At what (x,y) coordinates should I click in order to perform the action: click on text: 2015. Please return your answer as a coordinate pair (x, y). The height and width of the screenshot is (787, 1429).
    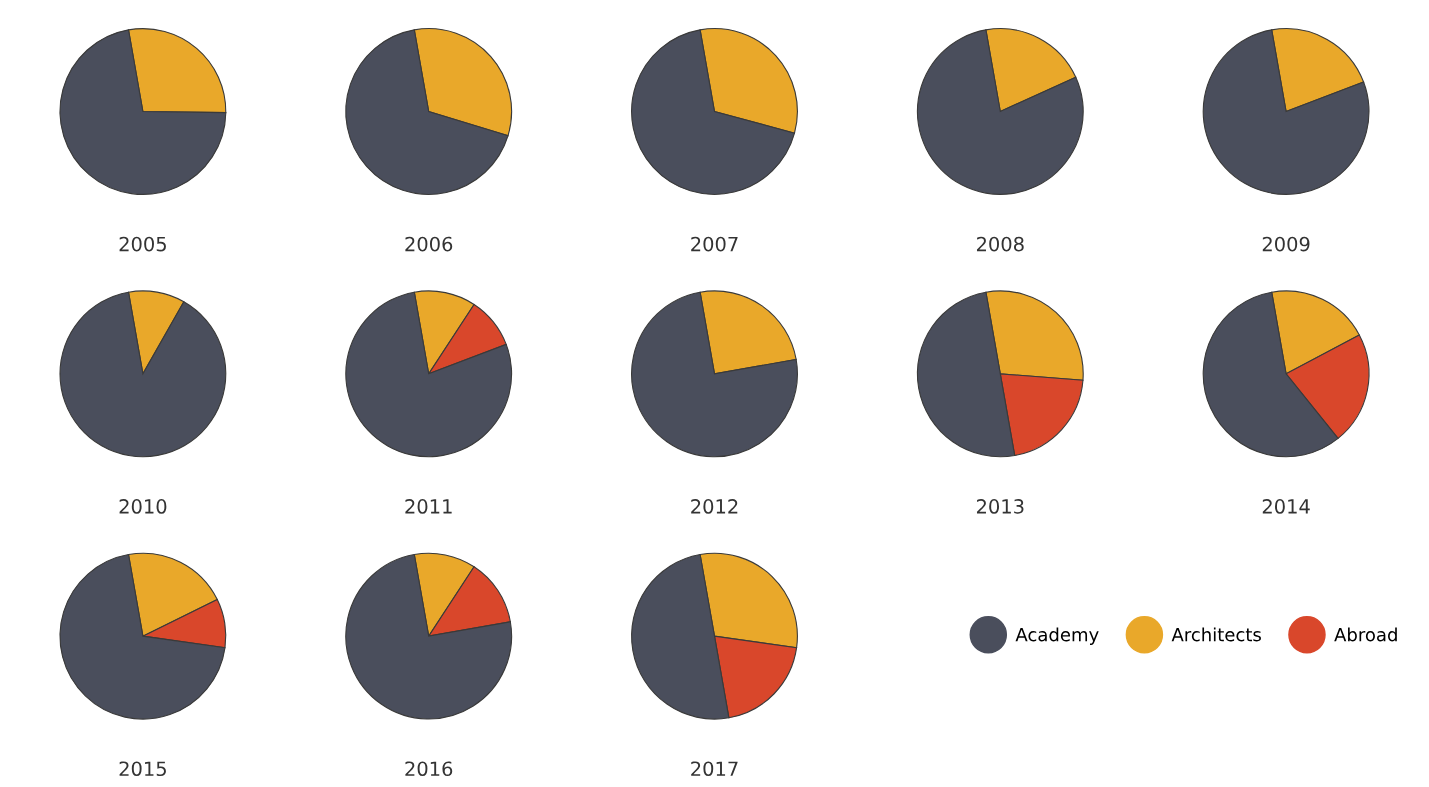
    Looking at the image, I should click on (142, 769).